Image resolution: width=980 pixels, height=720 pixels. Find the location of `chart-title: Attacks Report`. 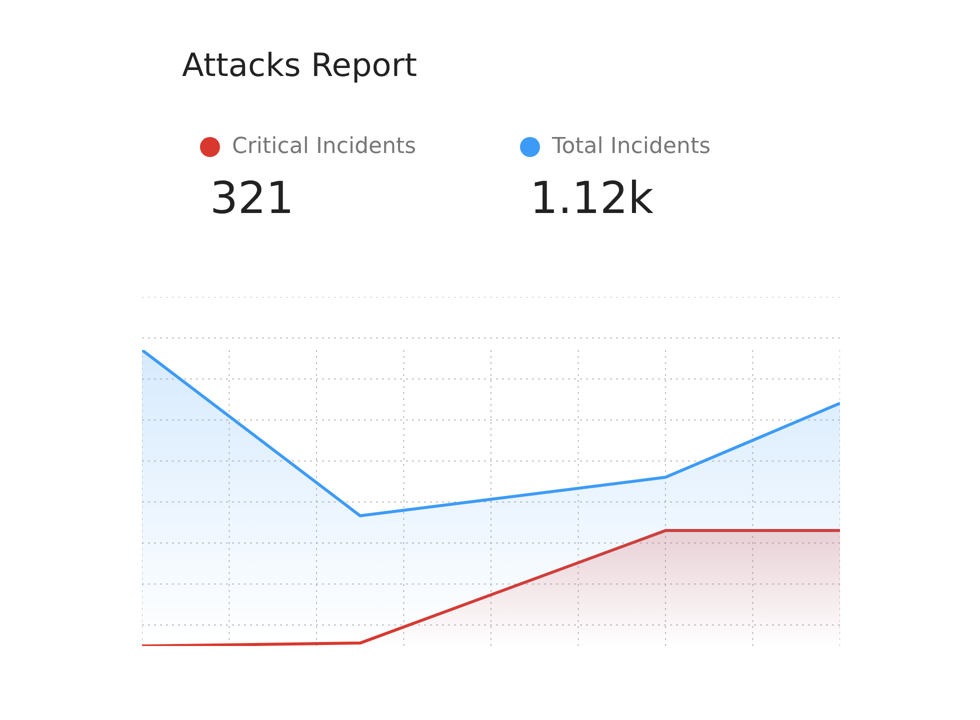

chart-title: Attacks Report is located at coordinates (300, 65).